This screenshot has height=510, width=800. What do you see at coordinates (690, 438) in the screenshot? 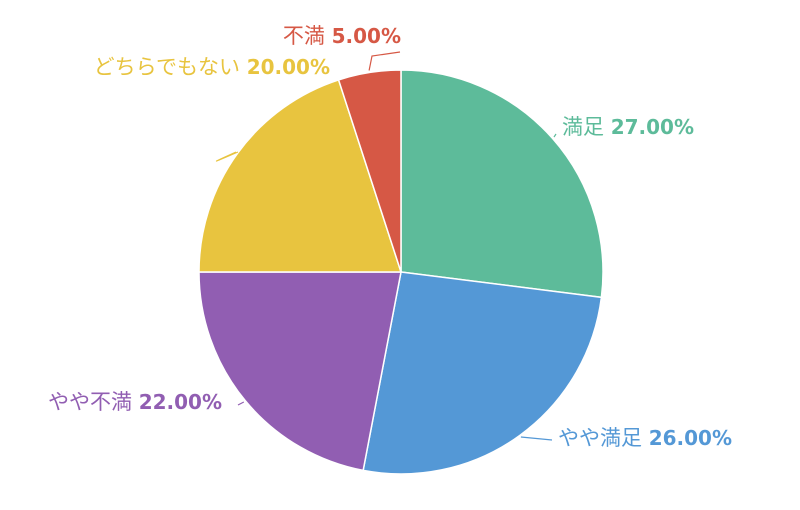
I see `slice-value-label: 26.00%` at bounding box center [690, 438].